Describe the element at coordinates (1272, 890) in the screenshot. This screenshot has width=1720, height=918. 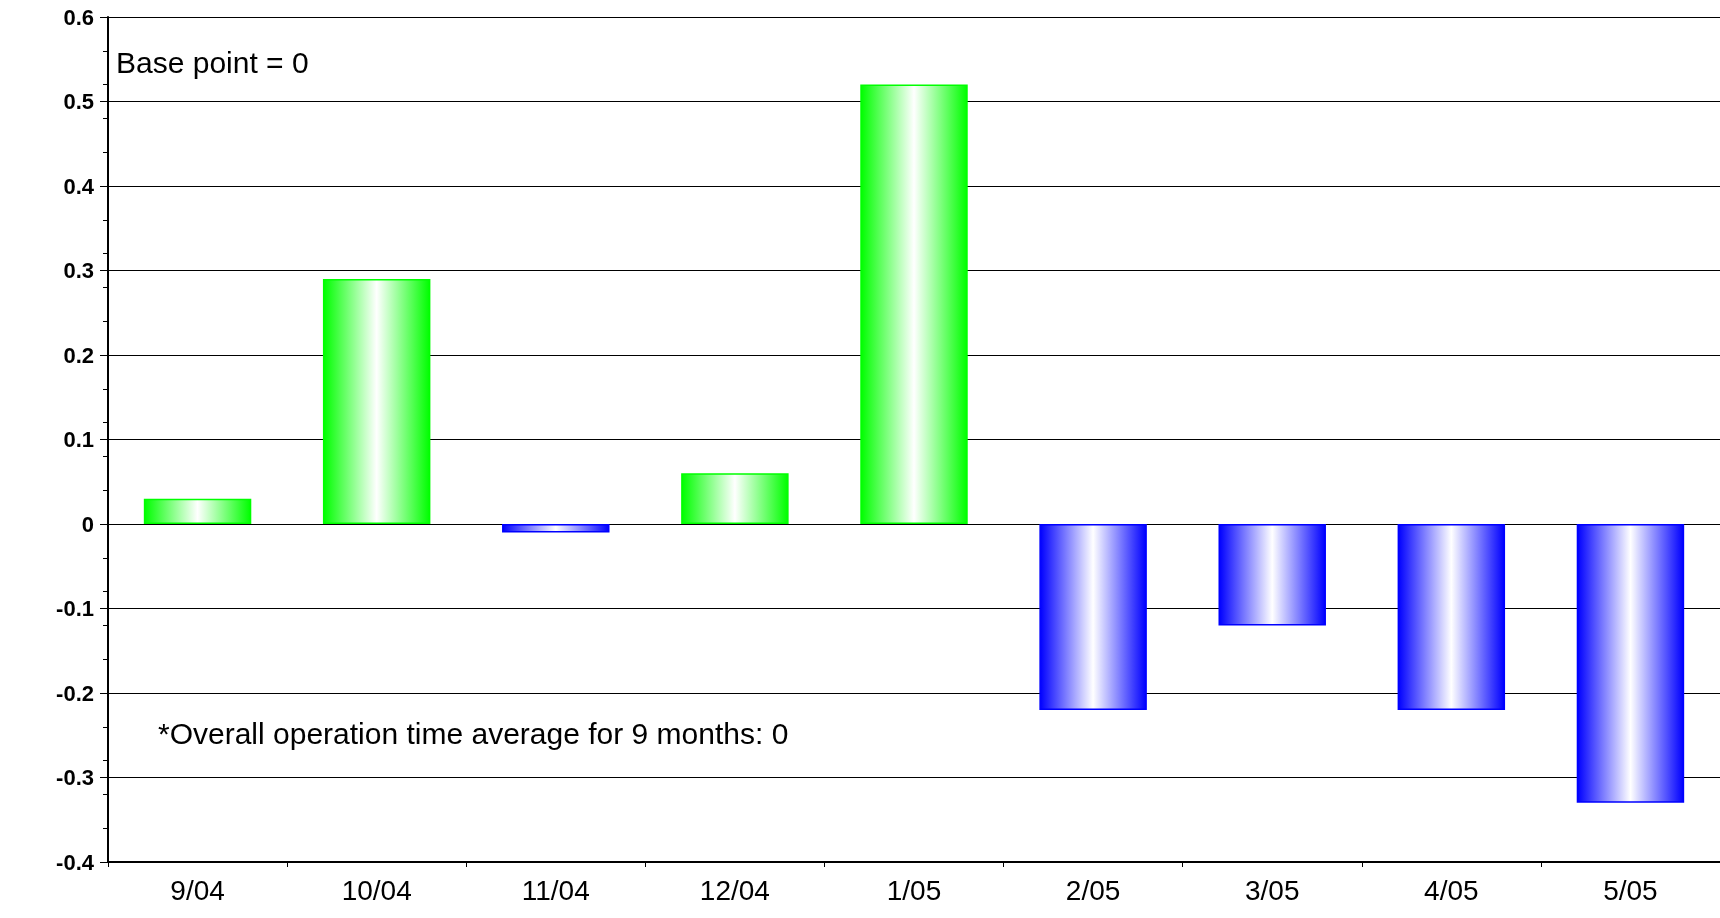
I see `x-tick-label: 3/05` at that location.